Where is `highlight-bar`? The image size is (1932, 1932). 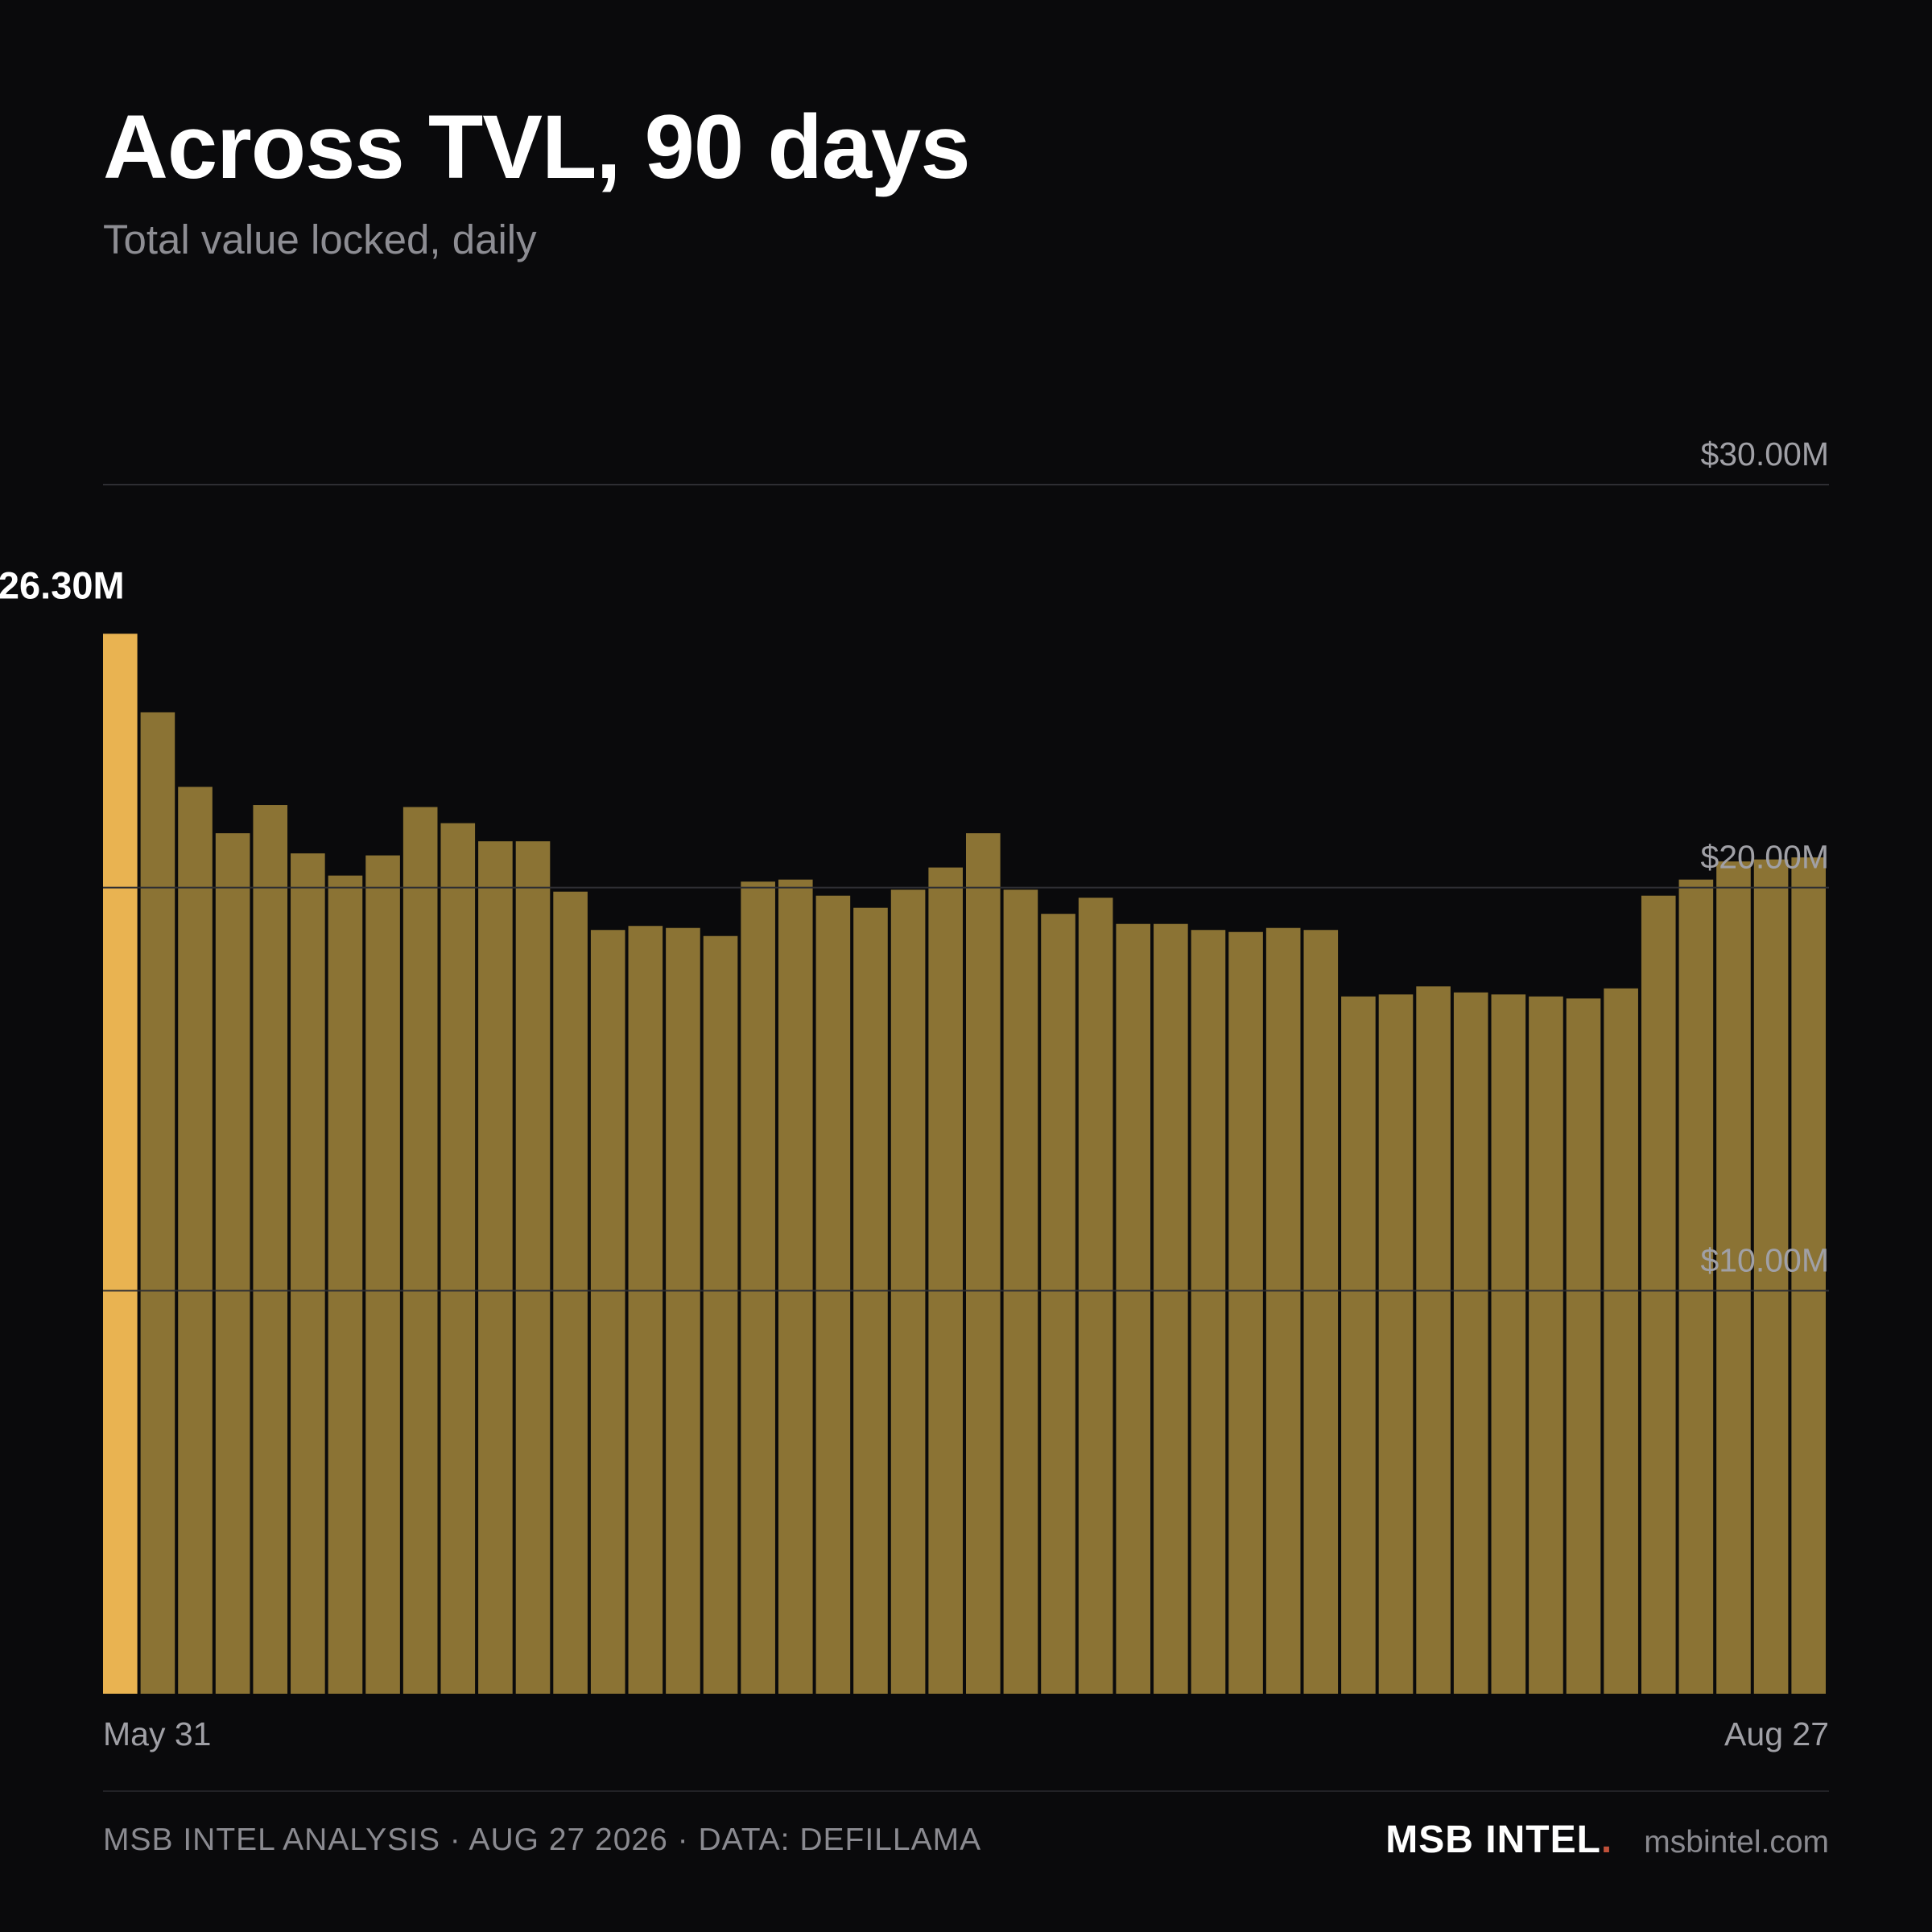
highlight-bar is located at coordinates (121, 1164).